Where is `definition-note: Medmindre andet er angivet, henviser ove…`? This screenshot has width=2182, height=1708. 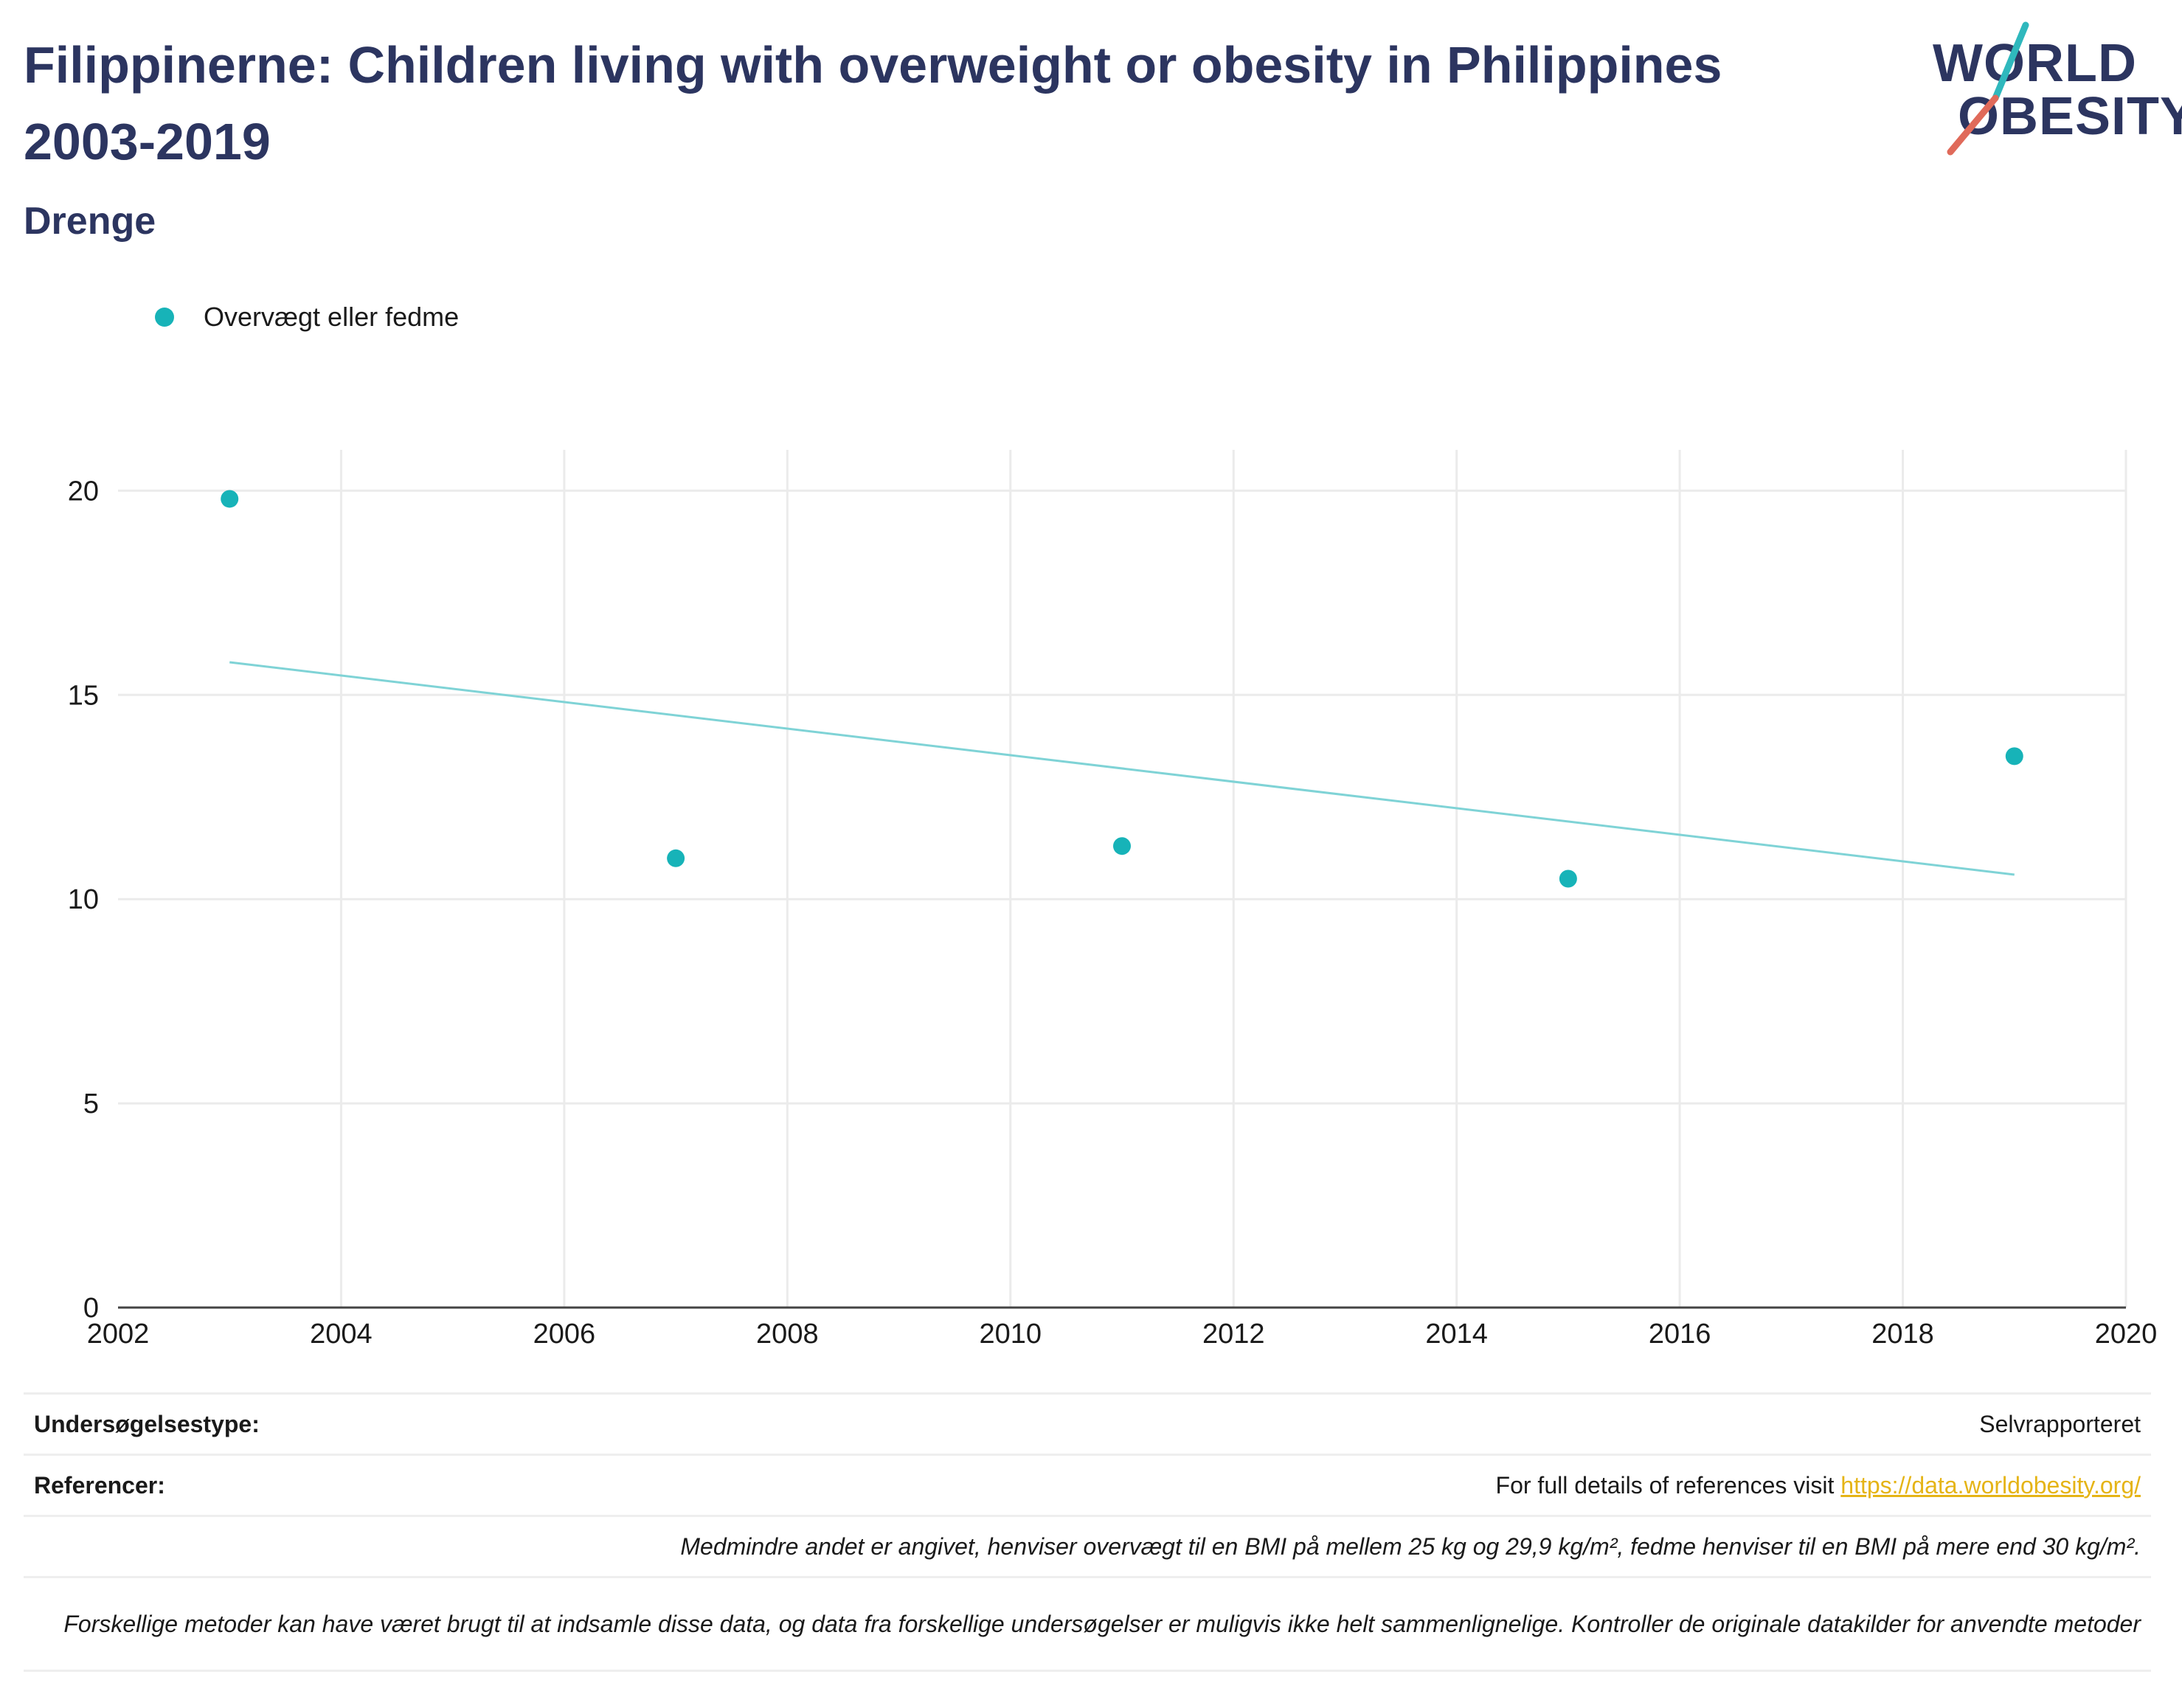 definition-note: Medmindre andet er angivet, henviser ove… is located at coordinates (1410, 1547).